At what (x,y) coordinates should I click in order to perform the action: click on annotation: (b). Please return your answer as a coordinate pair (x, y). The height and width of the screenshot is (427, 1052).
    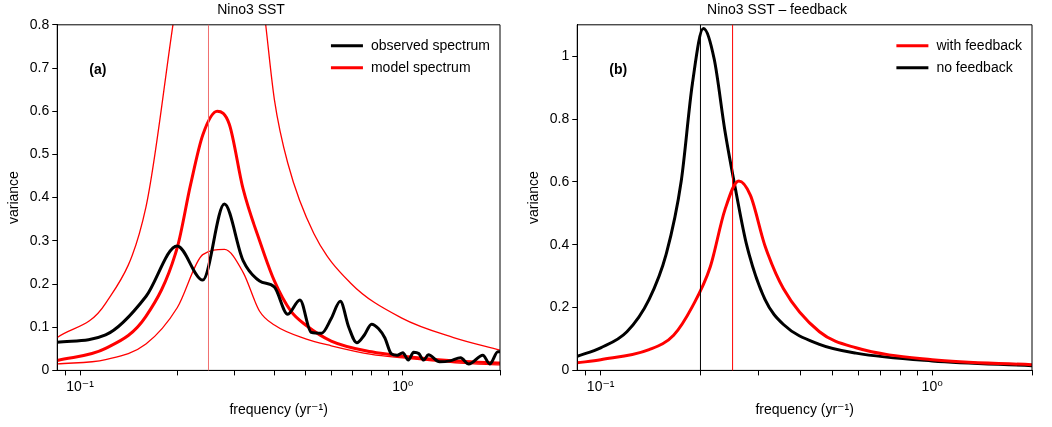
    Looking at the image, I should click on (618, 68).